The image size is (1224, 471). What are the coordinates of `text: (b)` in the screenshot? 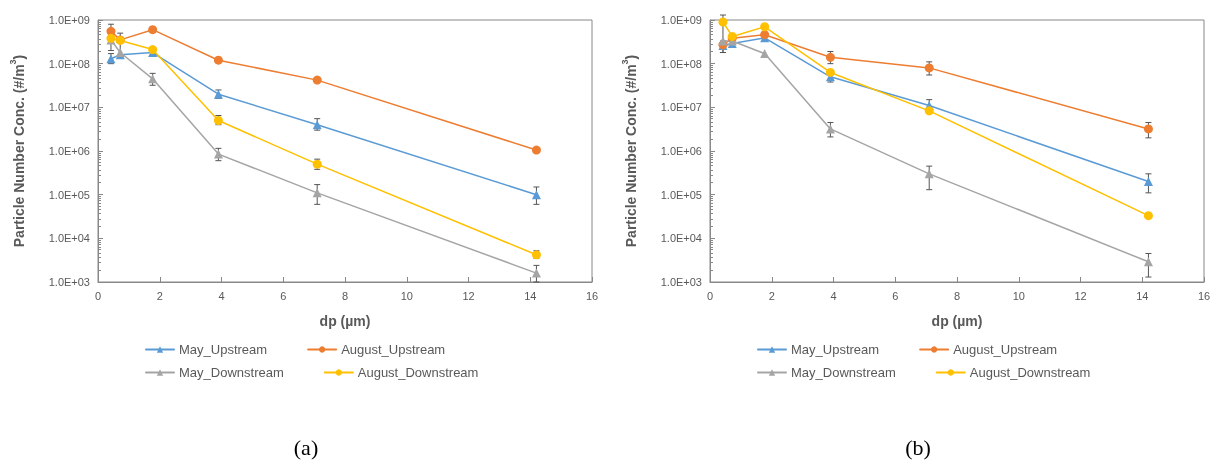 It's located at (918, 447).